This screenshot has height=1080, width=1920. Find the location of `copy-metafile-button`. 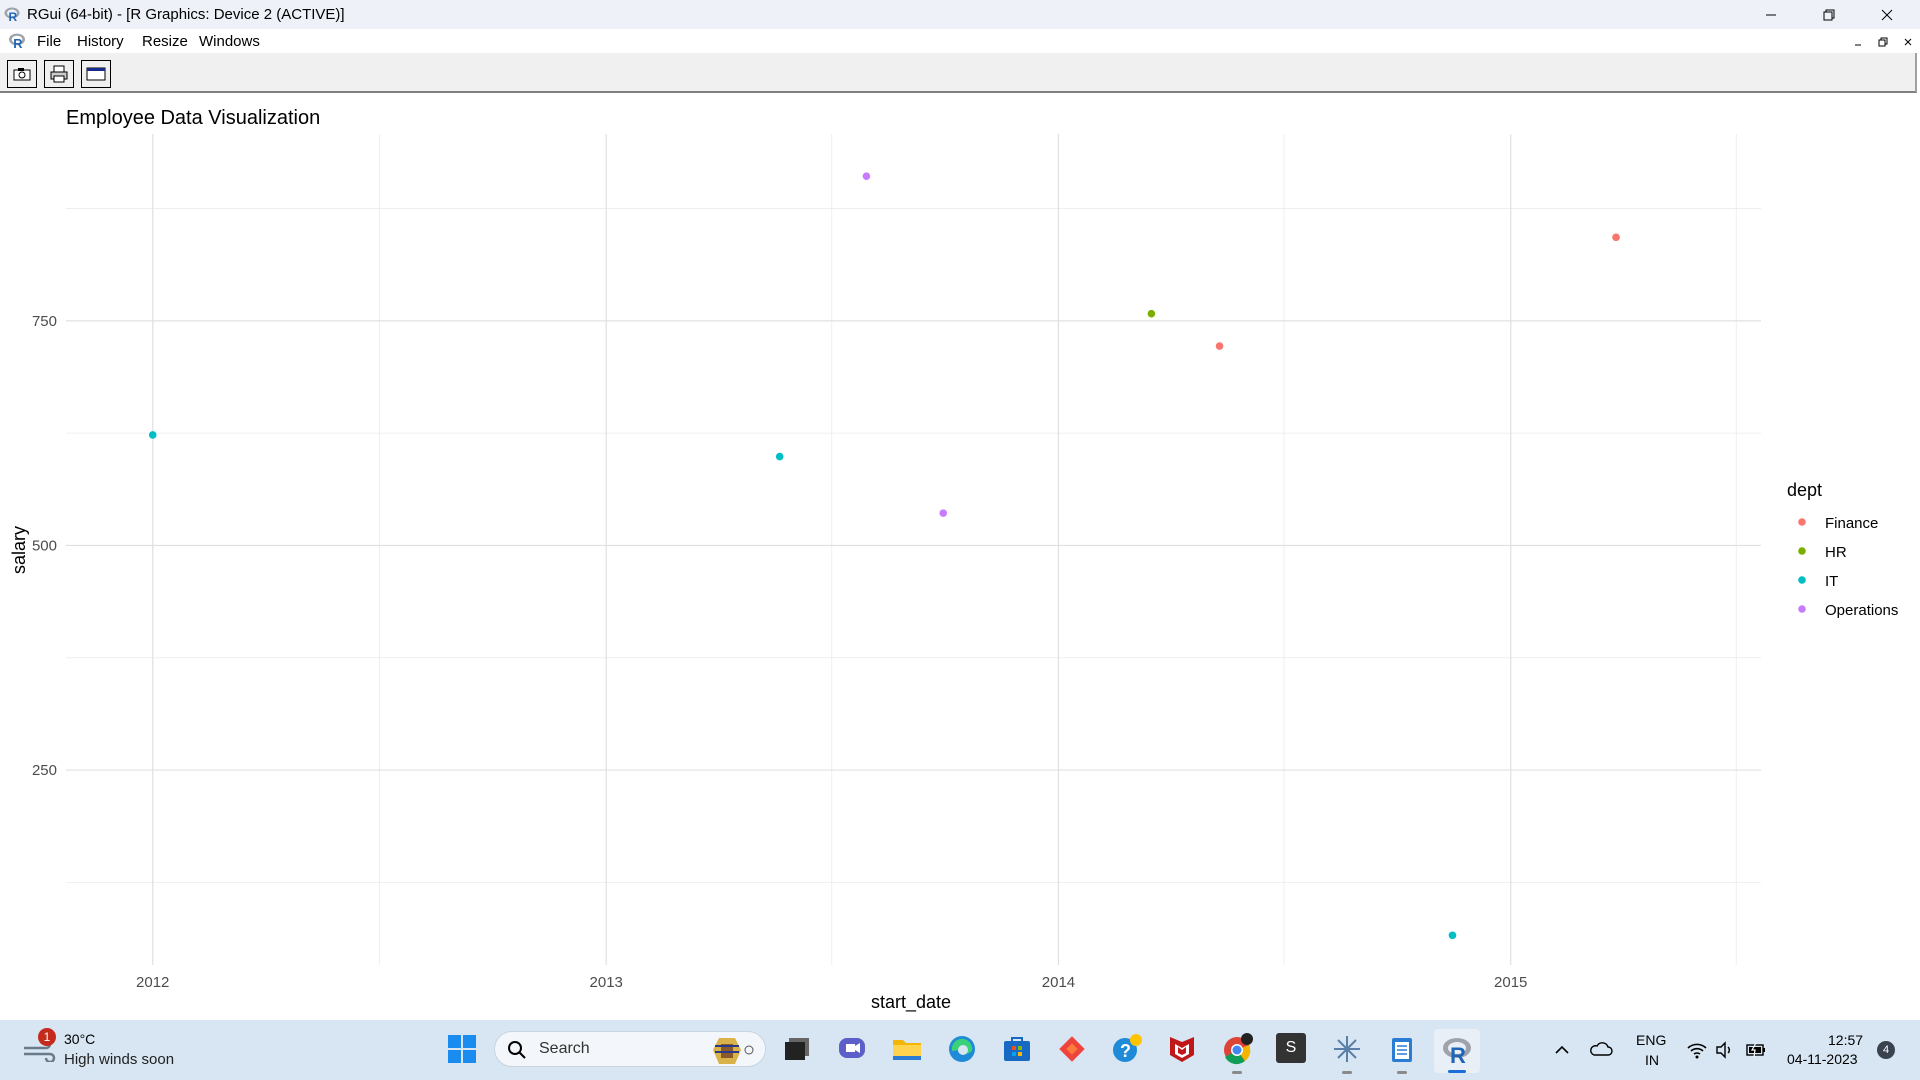

copy-metafile-button is located at coordinates (22, 74).